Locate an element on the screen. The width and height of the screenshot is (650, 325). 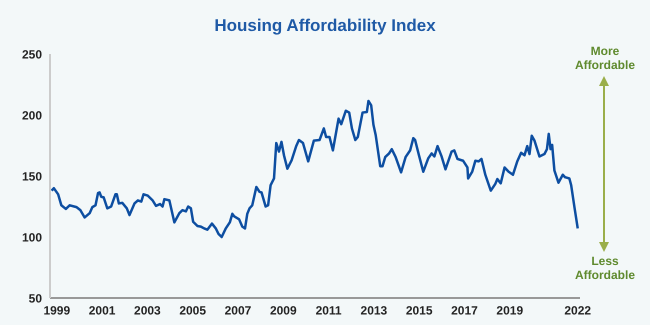
x-tick-label: 2003 is located at coordinates (148, 311).